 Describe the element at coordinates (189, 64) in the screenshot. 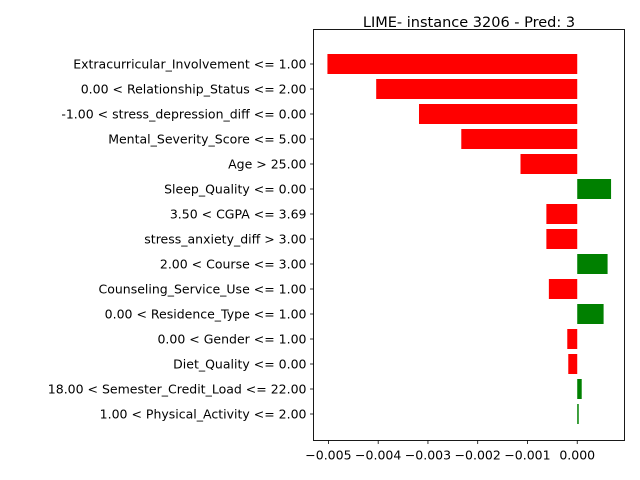

I see `y-tick-label: Extracurricular_Involvement <= 1.00` at that location.